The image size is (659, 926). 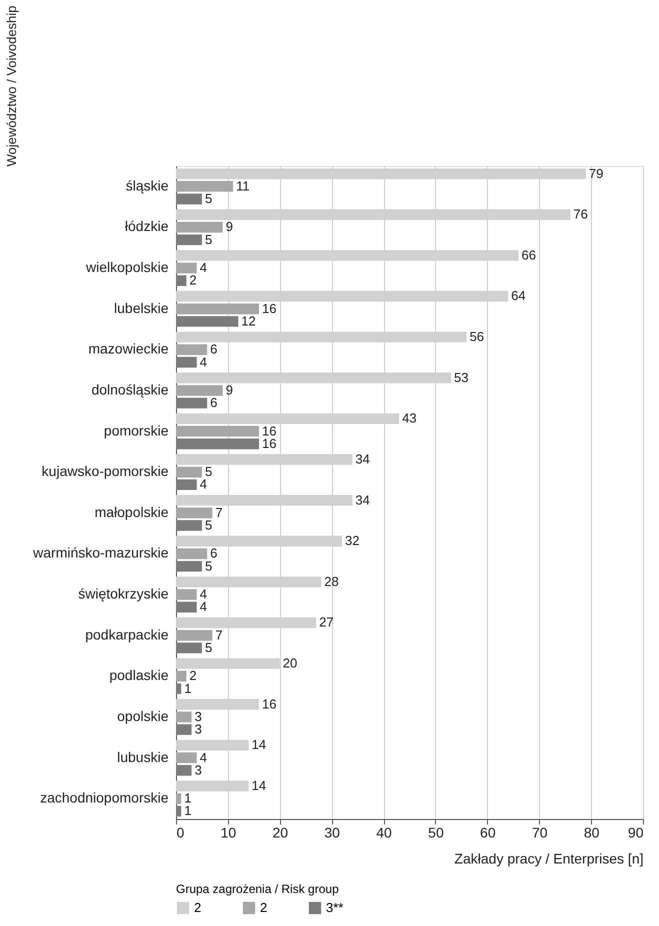 I want to click on x-tick-label: 30, so click(x=332, y=832).